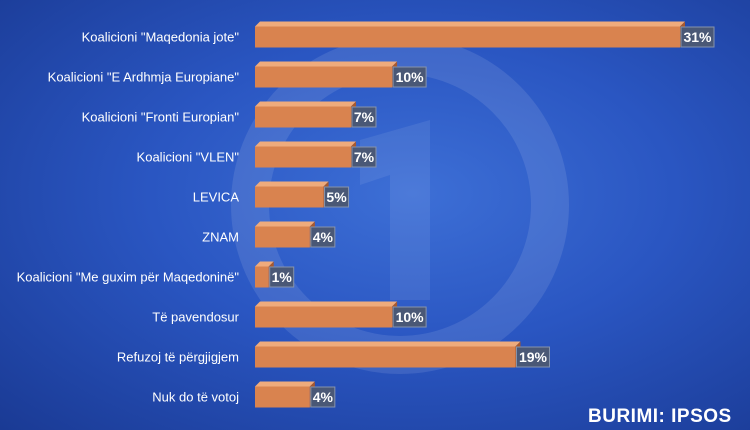 The width and height of the screenshot is (750, 430). I want to click on category-label: Nuk do të votoj, so click(195, 397).